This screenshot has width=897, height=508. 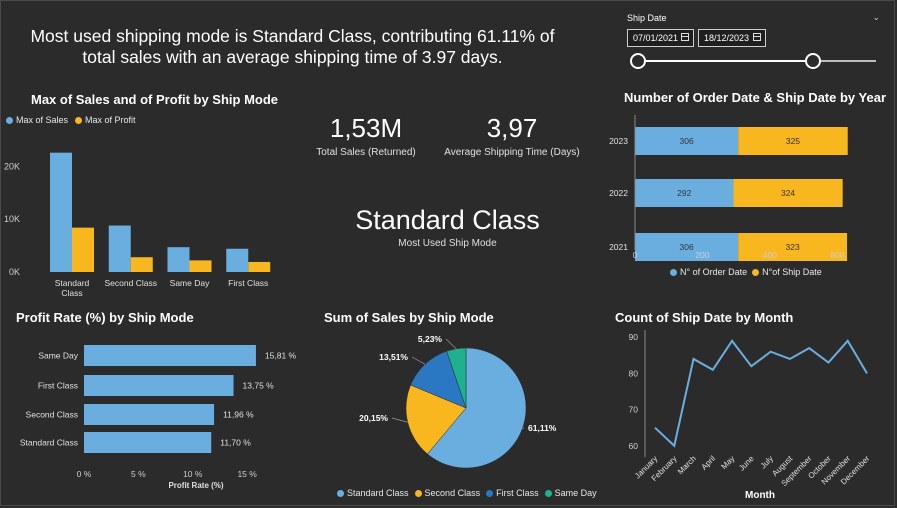 What do you see at coordinates (447, 220) in the screenshot?
I see `kpi-ship-mode-value: Standard Class` at bounding box center [447, 220].